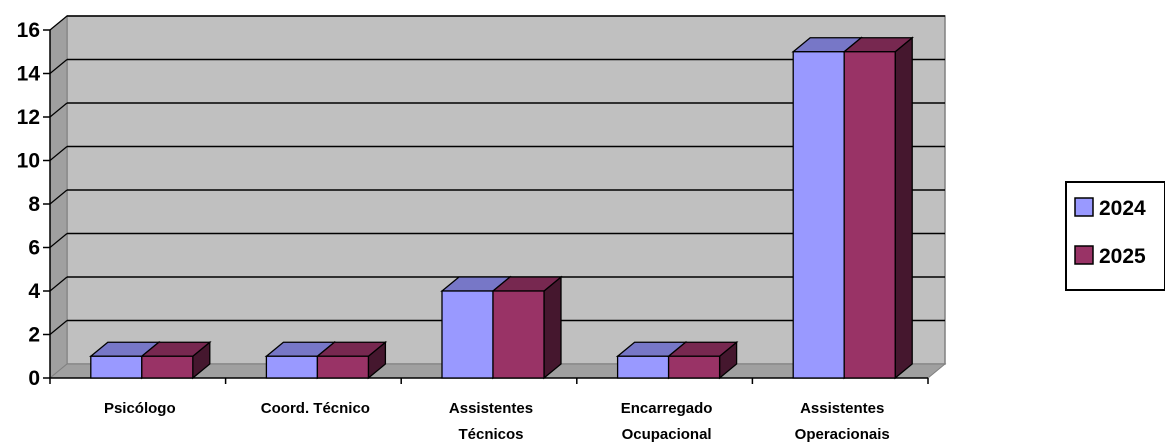 This screenshot has height=443, width=1165. What do you see at coordinates (28, 30) in the screenshot?
I see `y-tick-label: 16` at bounding box center [28, 30].